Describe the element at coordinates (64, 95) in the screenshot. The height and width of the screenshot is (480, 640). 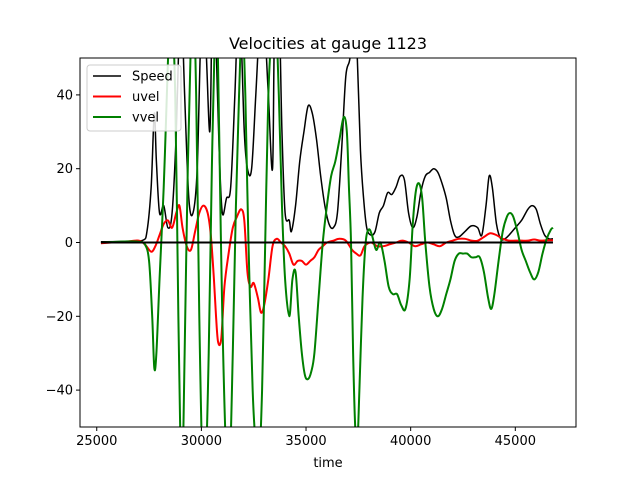
I see `y-tick-label: 40` at that location.